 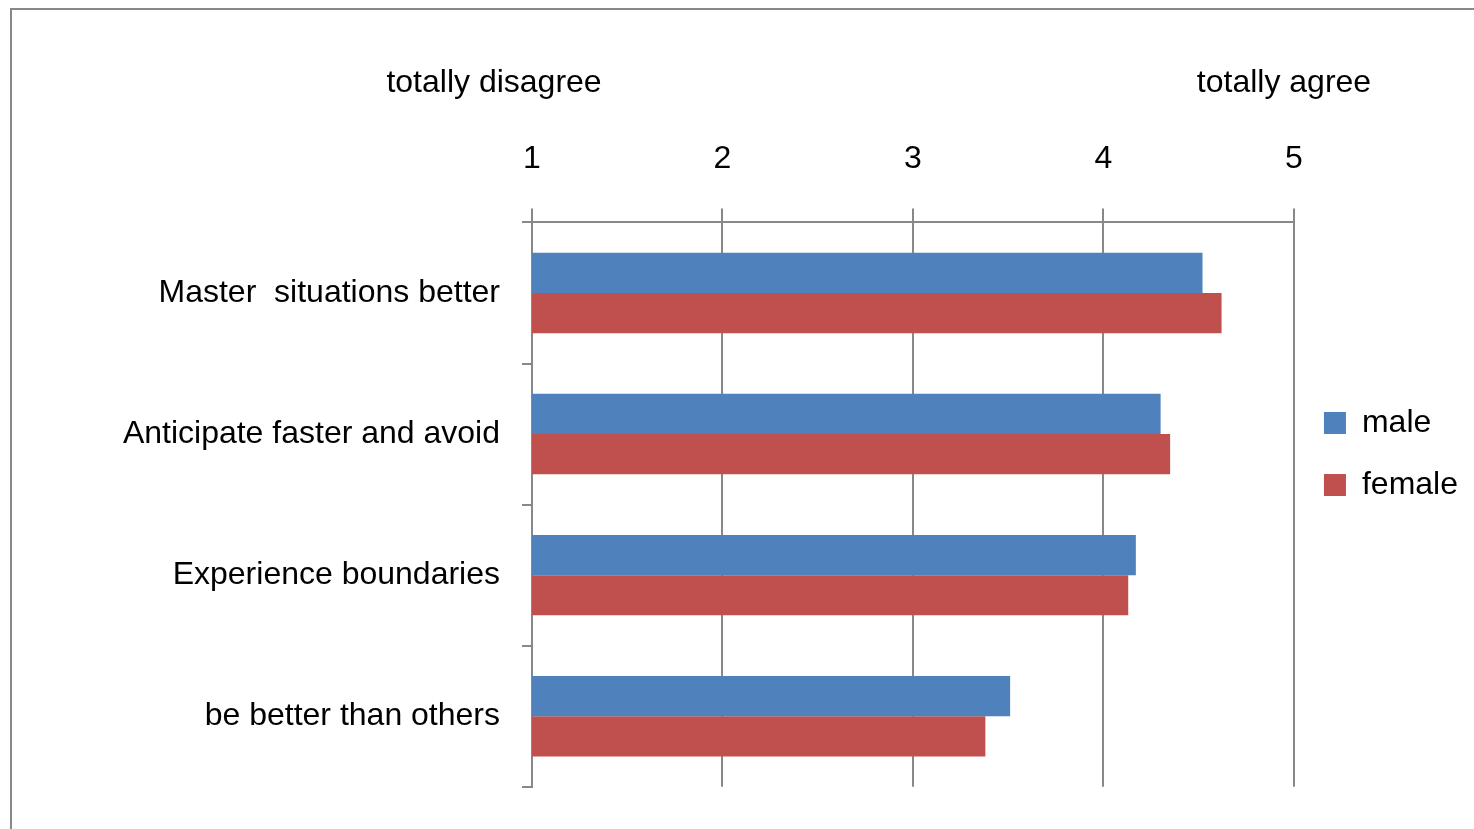 I want to click on text: totally disagree, so click(x=494, y=81).